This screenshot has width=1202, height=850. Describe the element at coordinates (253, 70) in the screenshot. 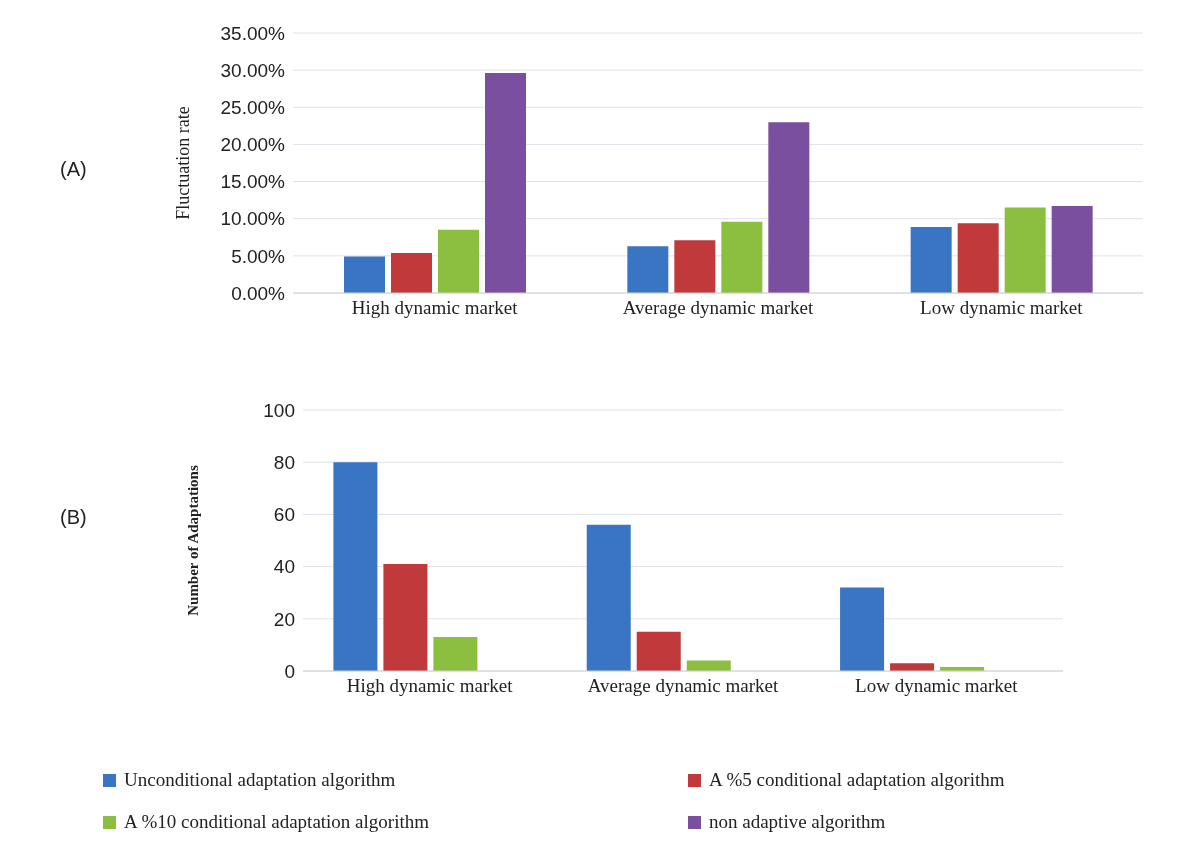

I see `y-tick-label: 30.00%` at that location.